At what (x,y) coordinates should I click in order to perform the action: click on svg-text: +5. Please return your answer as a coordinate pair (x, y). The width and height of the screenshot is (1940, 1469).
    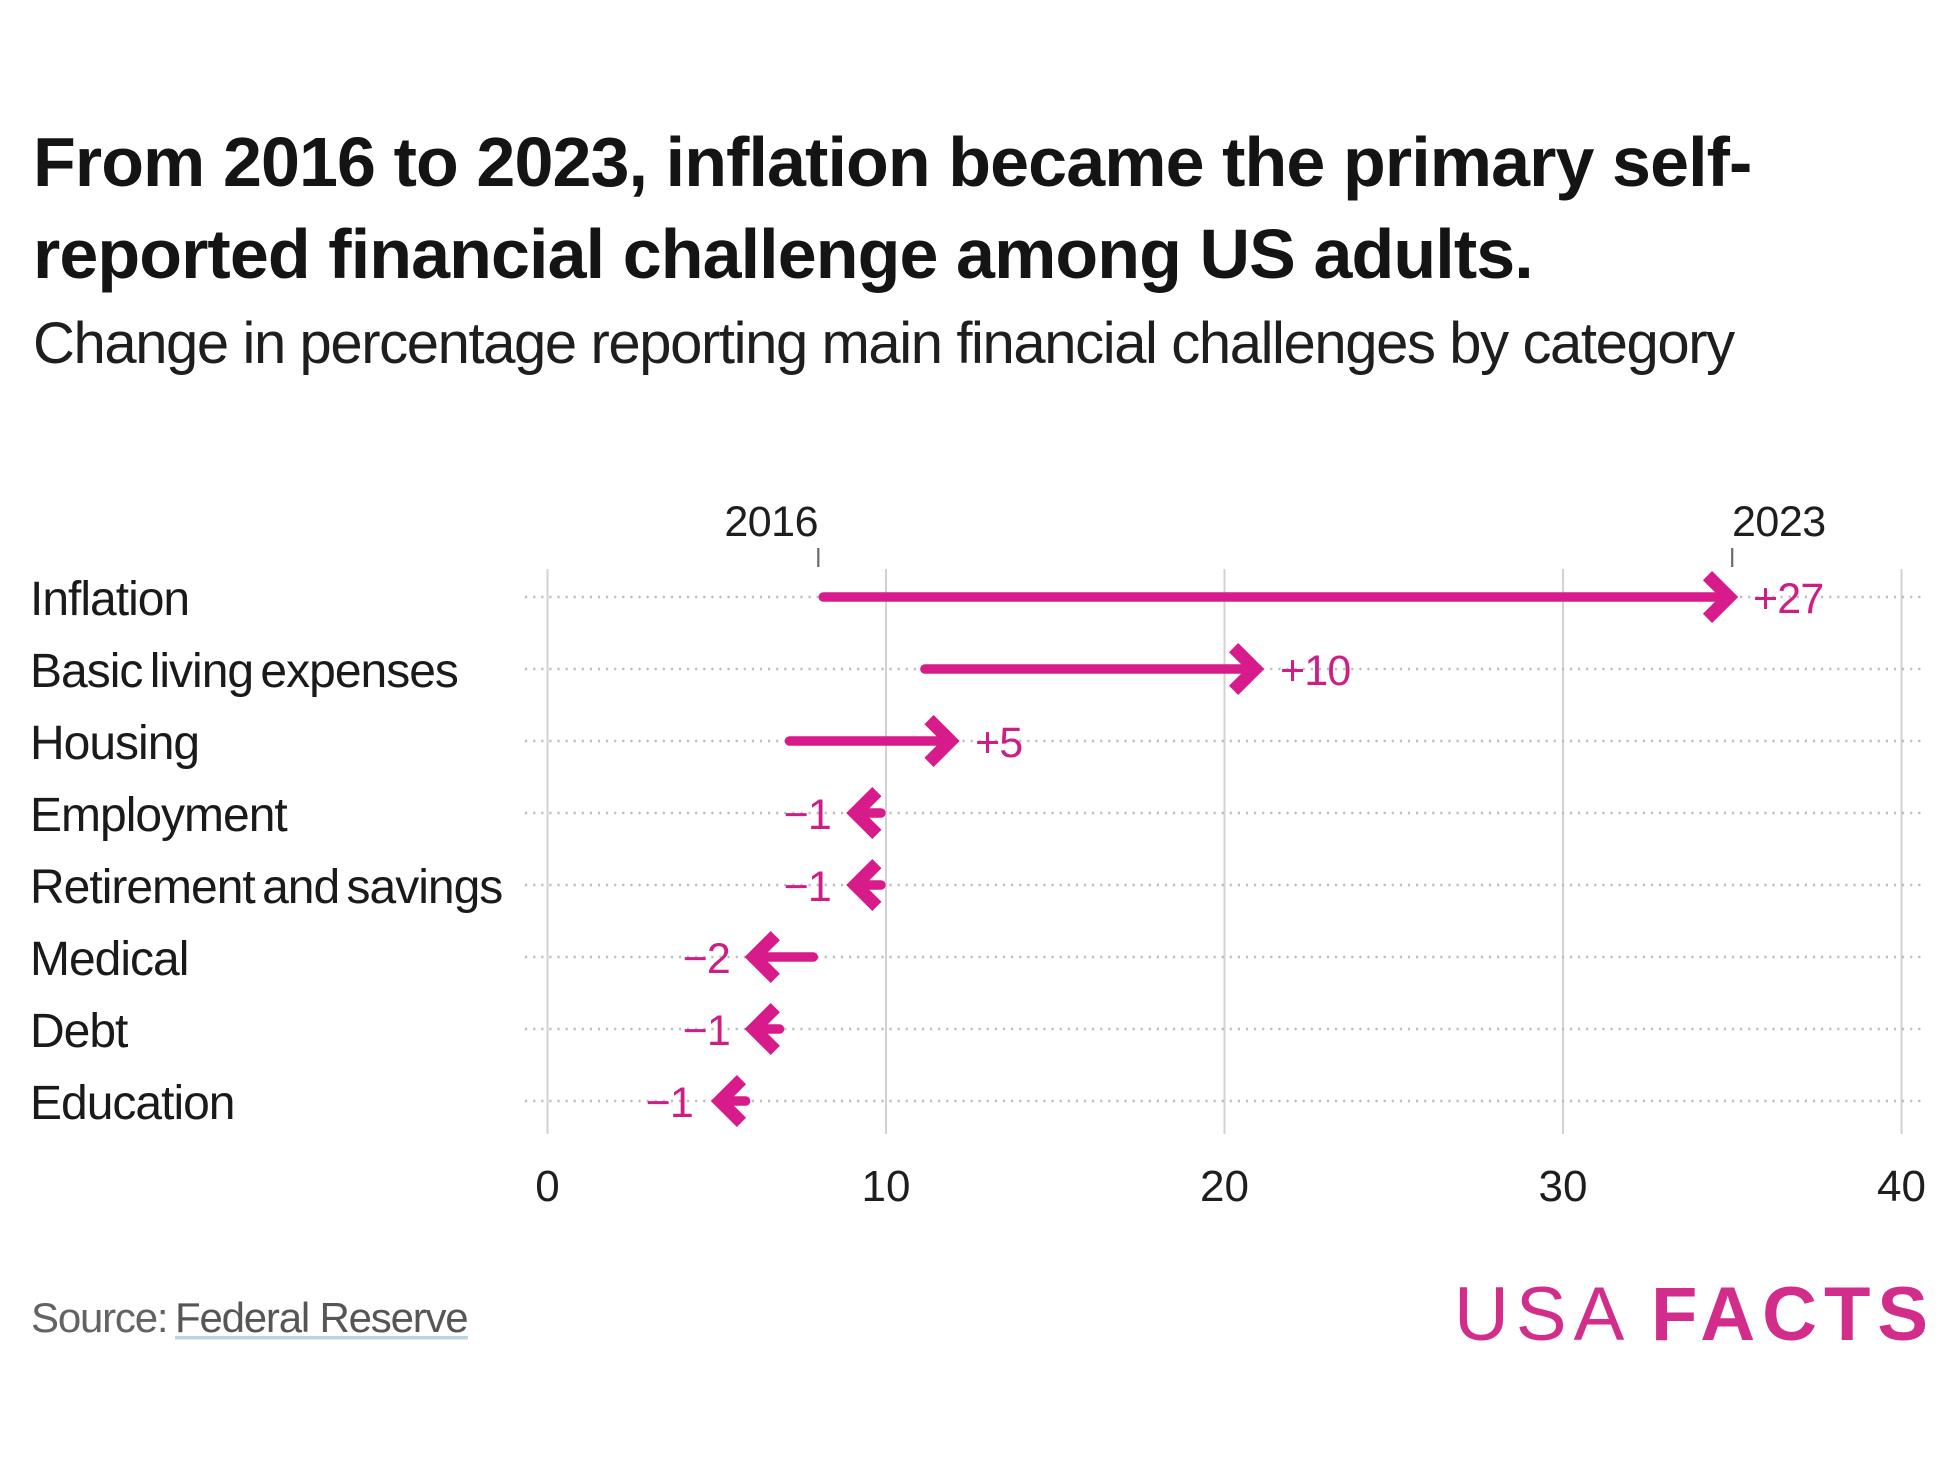
    Looking at the image, I should click on (998, 743).